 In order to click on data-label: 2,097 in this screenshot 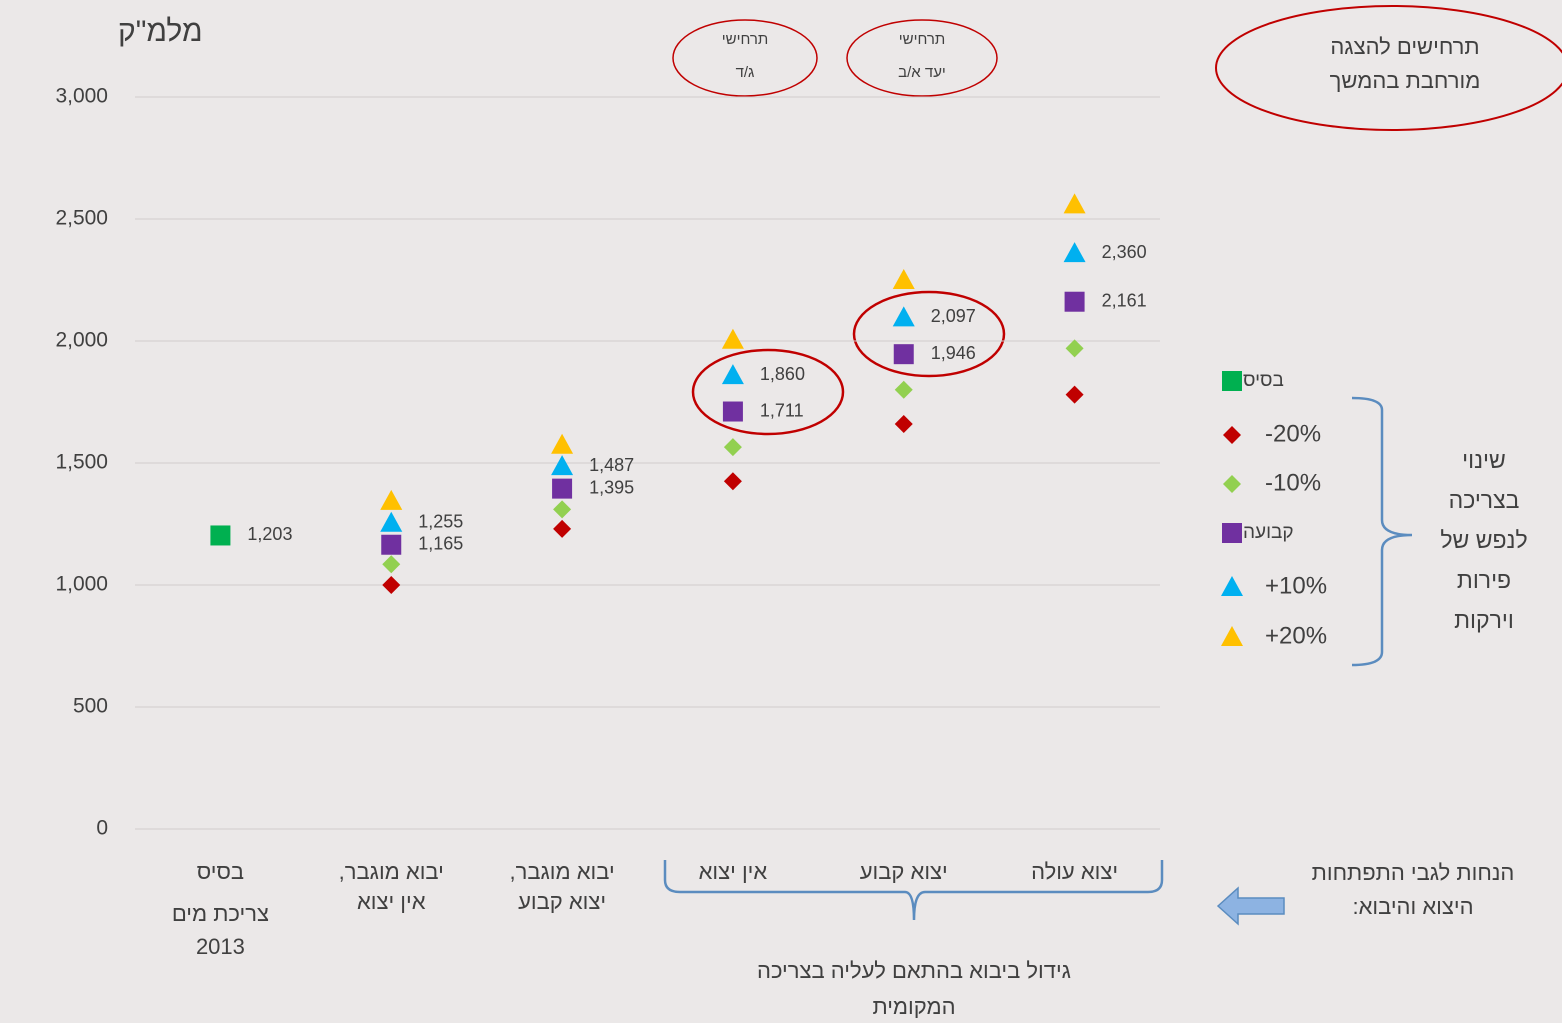, I will do `click(953, 316)`.